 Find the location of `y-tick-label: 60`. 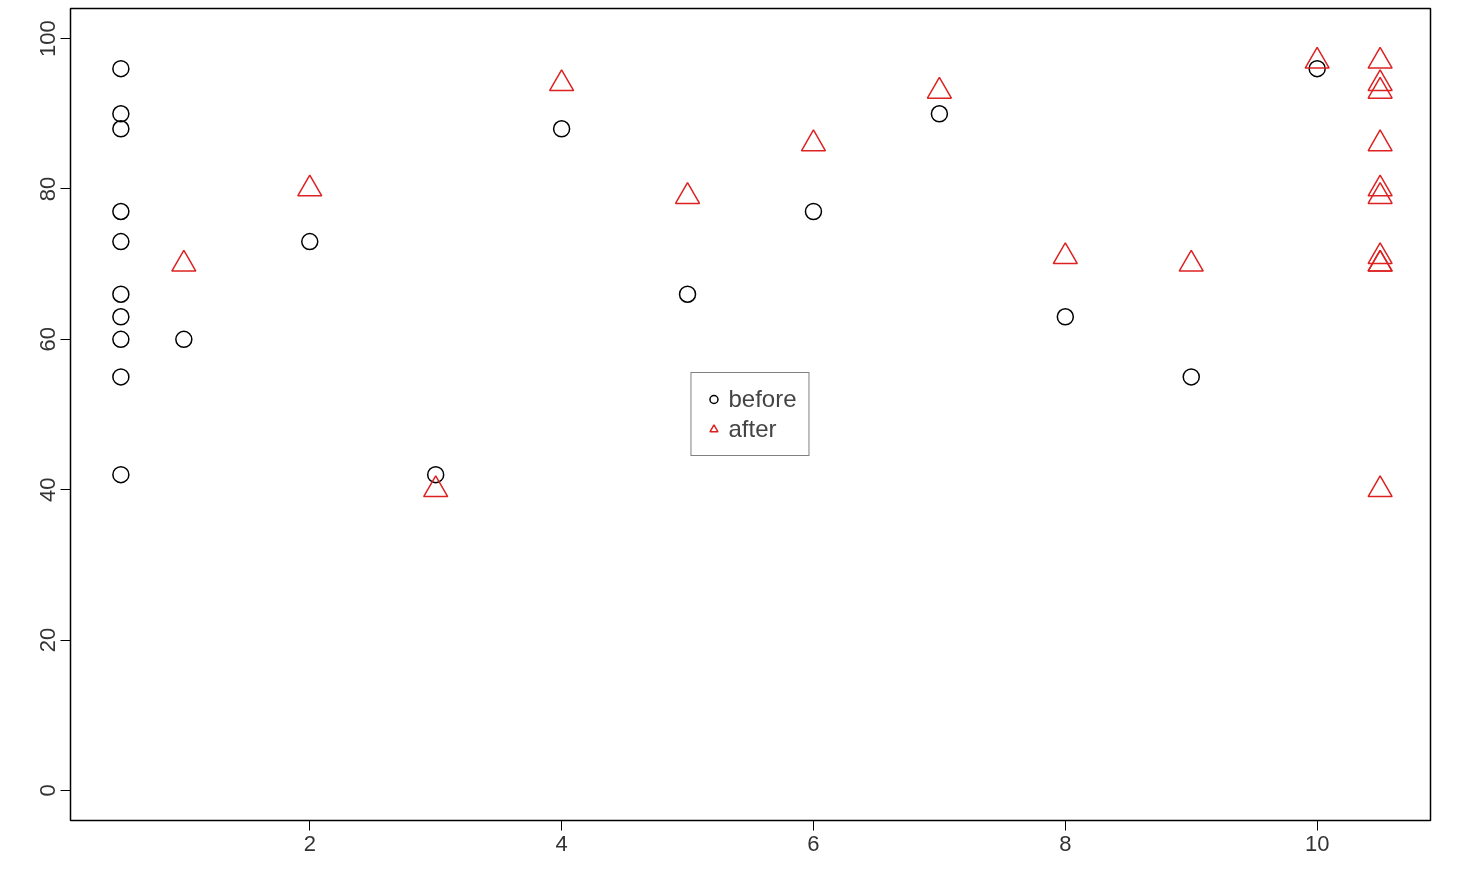

y-tick-label: 60 is located at coordinates (48, 339).